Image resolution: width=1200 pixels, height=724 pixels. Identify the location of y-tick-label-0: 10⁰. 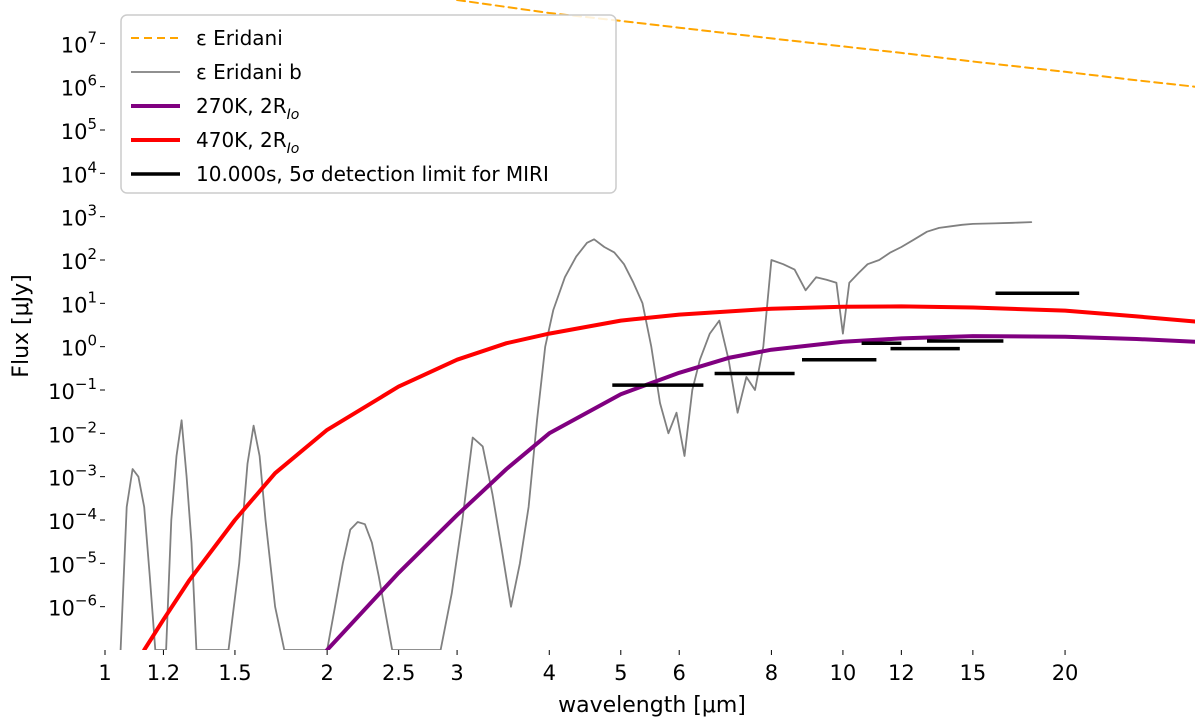
(79, 346).